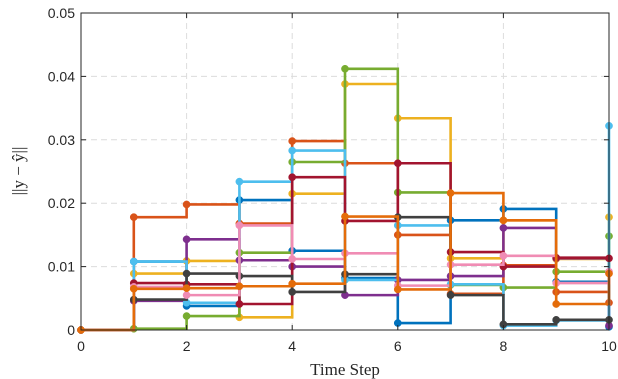  I want to click on y-tick-label: 0.05, so click(61, 13).